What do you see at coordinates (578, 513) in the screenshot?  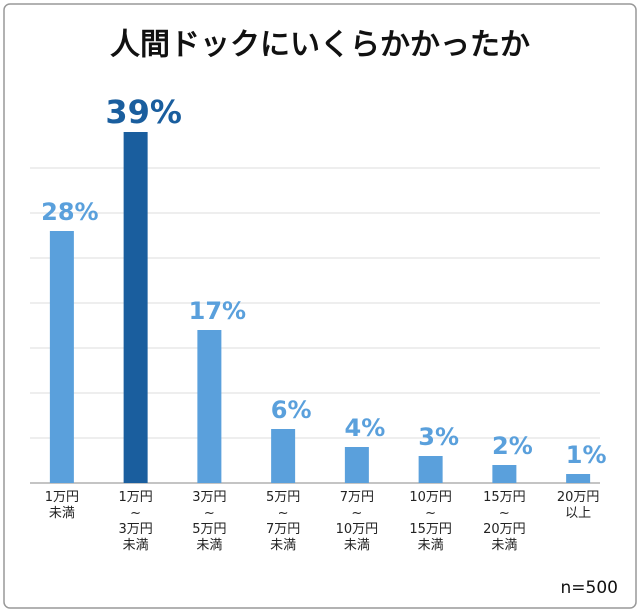 I see `x-tick-line: 以上` at bounding box center [578, 513].